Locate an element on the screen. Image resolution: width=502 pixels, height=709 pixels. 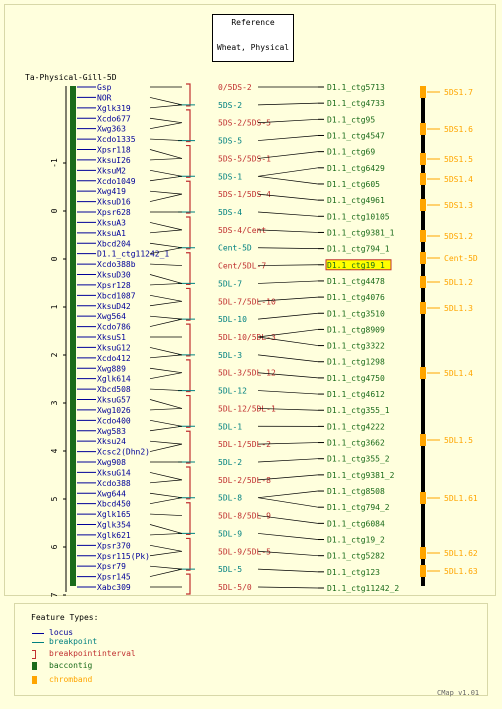
locus-label: Xcdo412 is located at coordinates (114, 358).